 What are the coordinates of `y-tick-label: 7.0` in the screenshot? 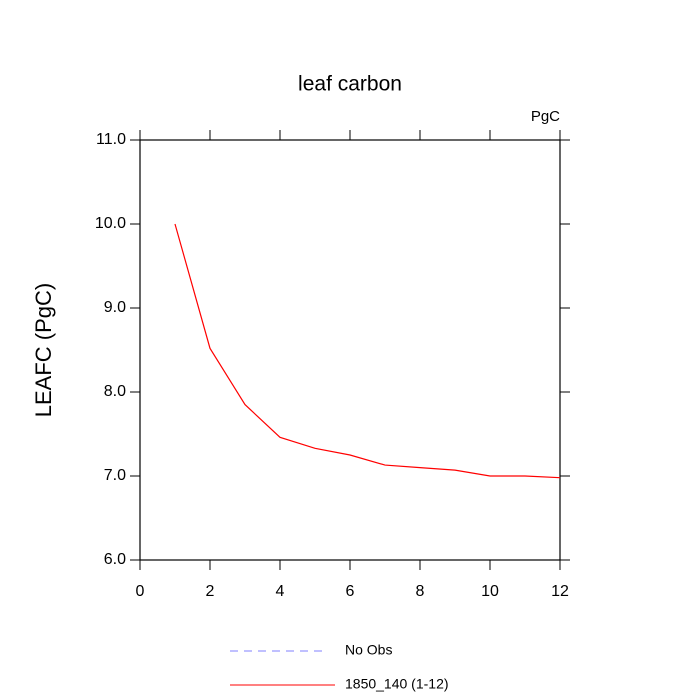 It's located at (115, 475).